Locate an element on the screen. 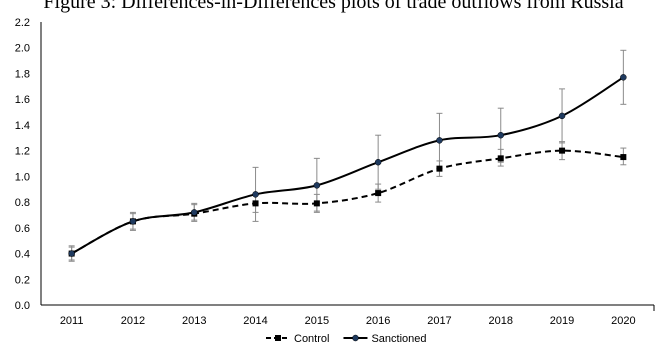 The image size is (667, 347). x-tick-label: 2014 is located at coordinates (255, 321).